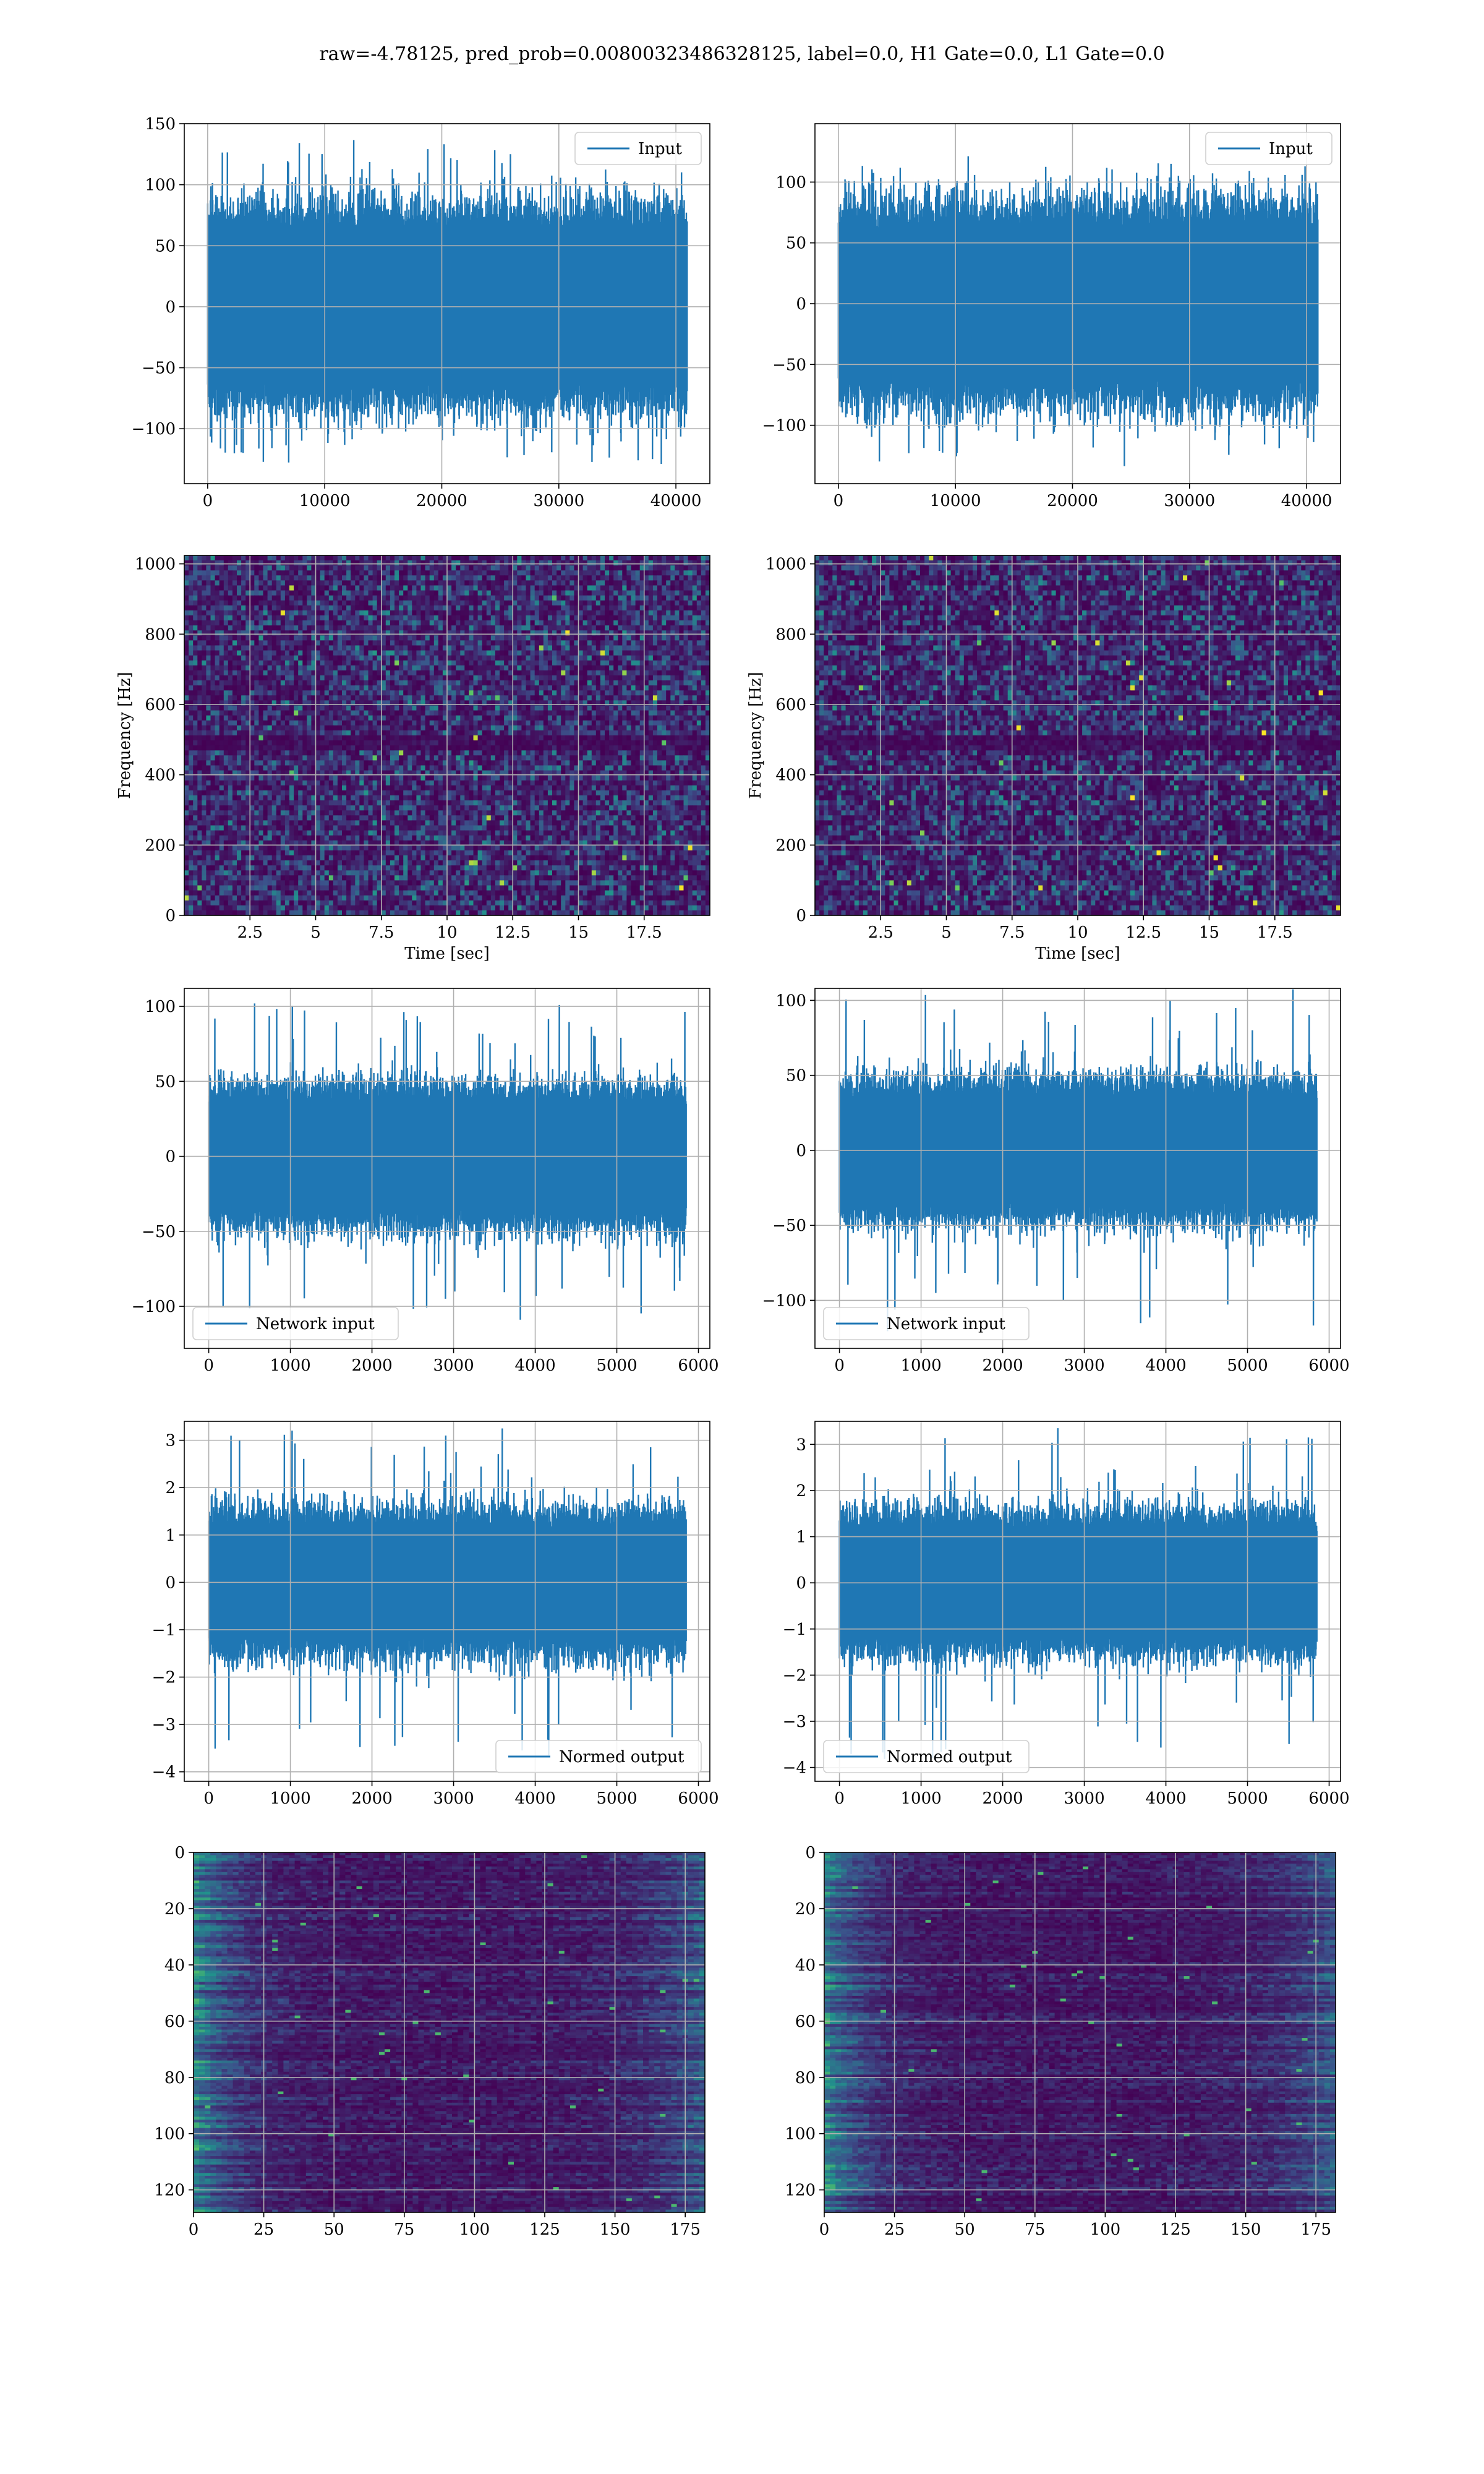 The image size is (1484, 2474). I want to click on y-tick-label: 1, so click(170, 1536).